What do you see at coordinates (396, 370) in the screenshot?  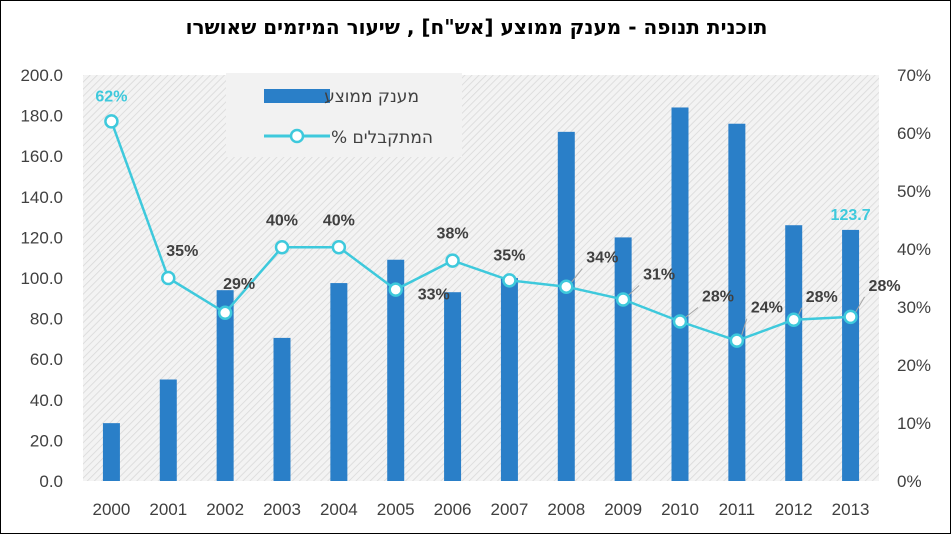 I see `bar-2005` at bounding box center [396, 370].